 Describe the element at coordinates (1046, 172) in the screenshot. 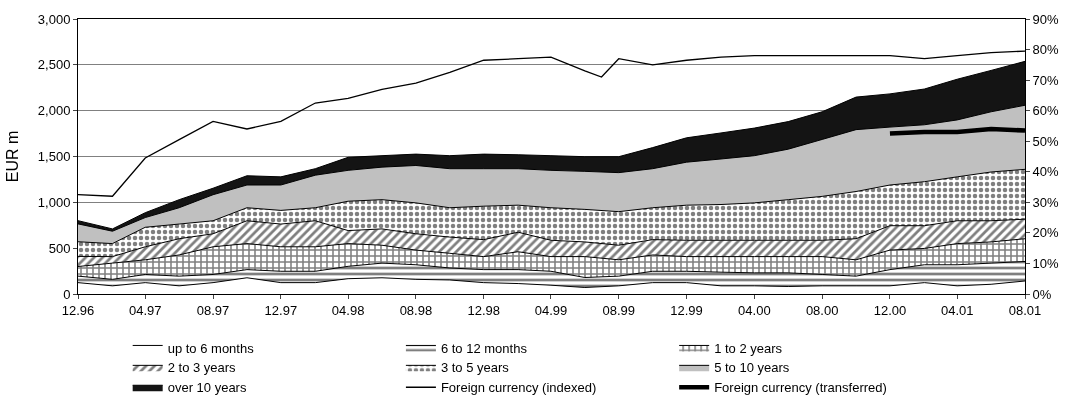

I see `y2-tick-label: 40%` at that location.